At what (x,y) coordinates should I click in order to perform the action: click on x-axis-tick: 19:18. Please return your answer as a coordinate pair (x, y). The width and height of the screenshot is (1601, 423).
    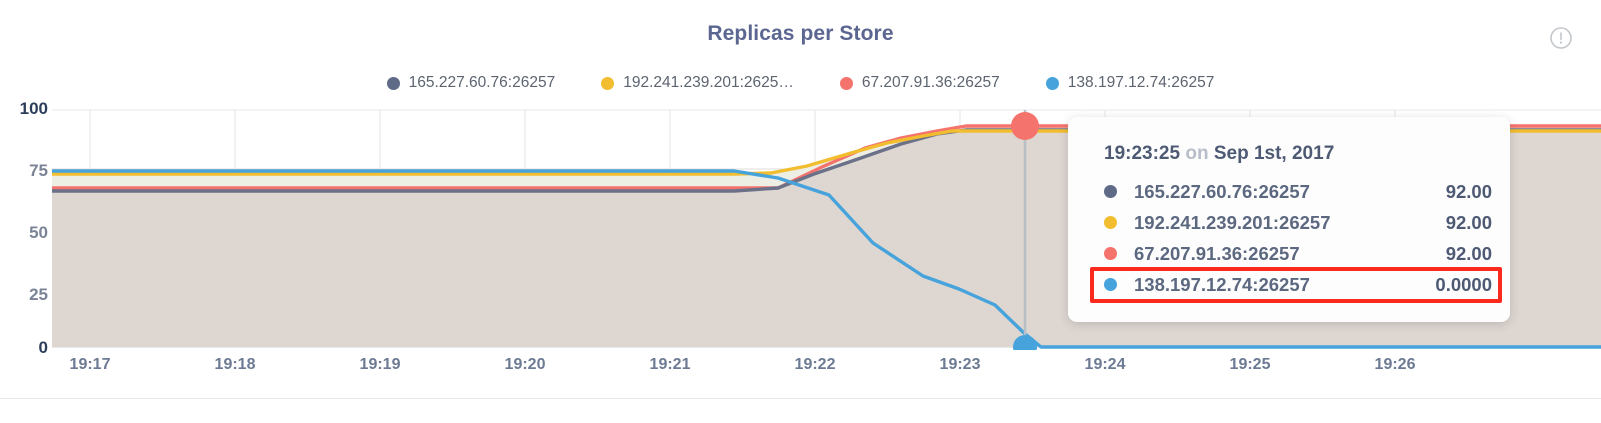
    Looking at the image, I should click on (235, 364).